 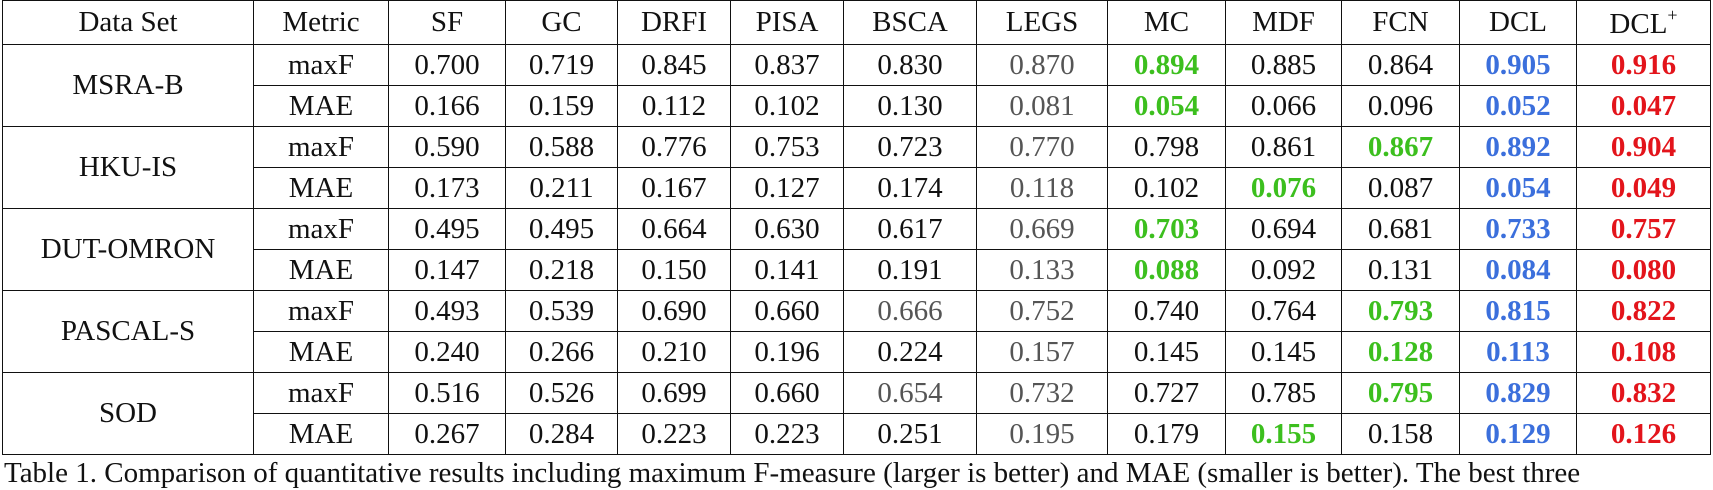 I want to click on value-cell: 0.666, so click(x=910, y=311).